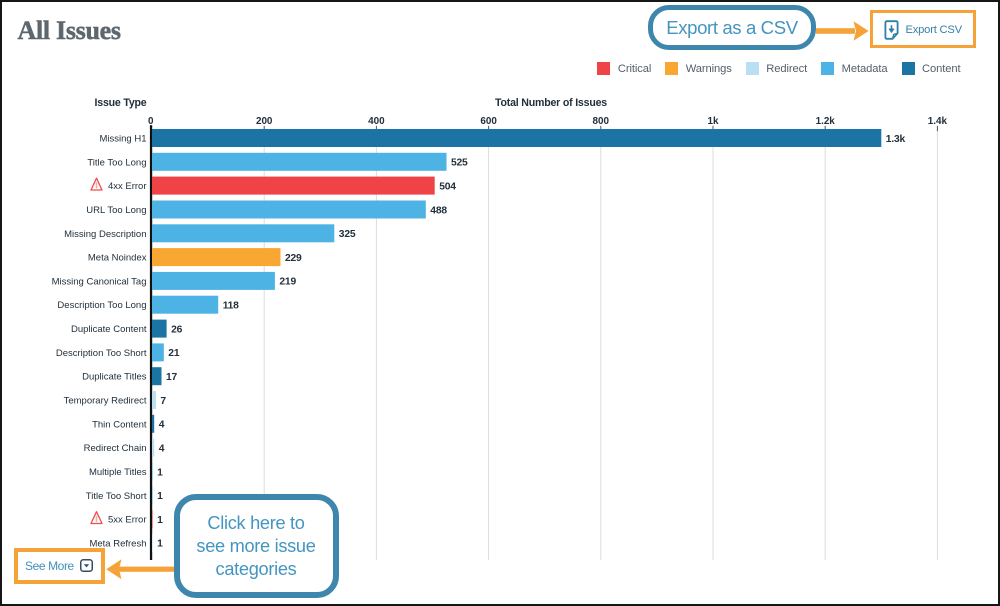 The image size is (1000, 606). What do you see at coordinates (151, 121) in the screenshot?
I see `svg-text: 0` at bounding box center [151, 121].